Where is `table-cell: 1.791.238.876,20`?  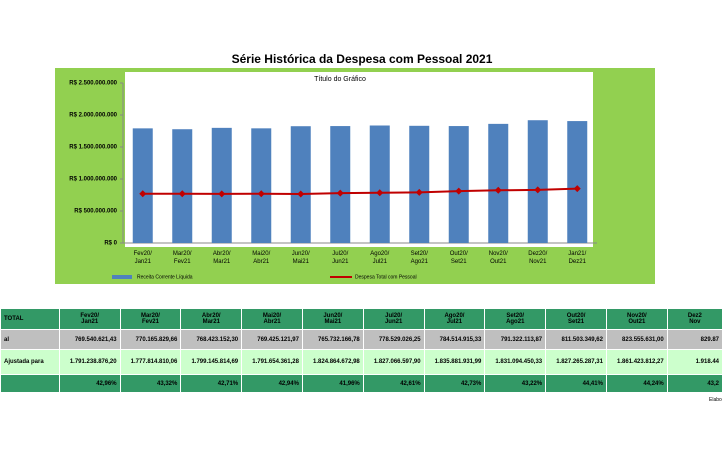 table-cell: 1.791.238.876,20 is located at coordinates (89, 362).